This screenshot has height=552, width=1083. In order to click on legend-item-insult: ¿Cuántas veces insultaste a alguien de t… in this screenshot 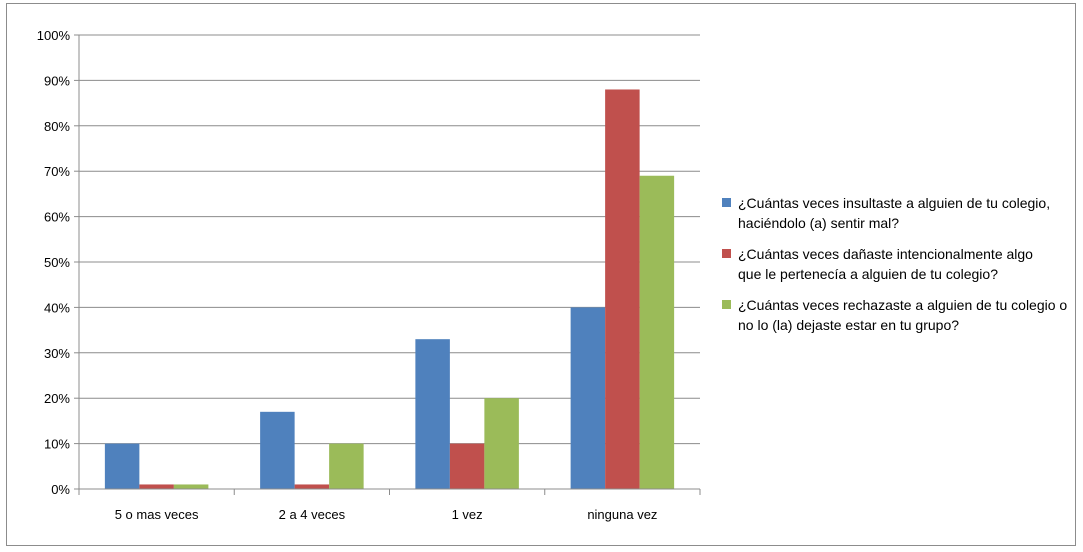, I will do `click(897, 213)`.